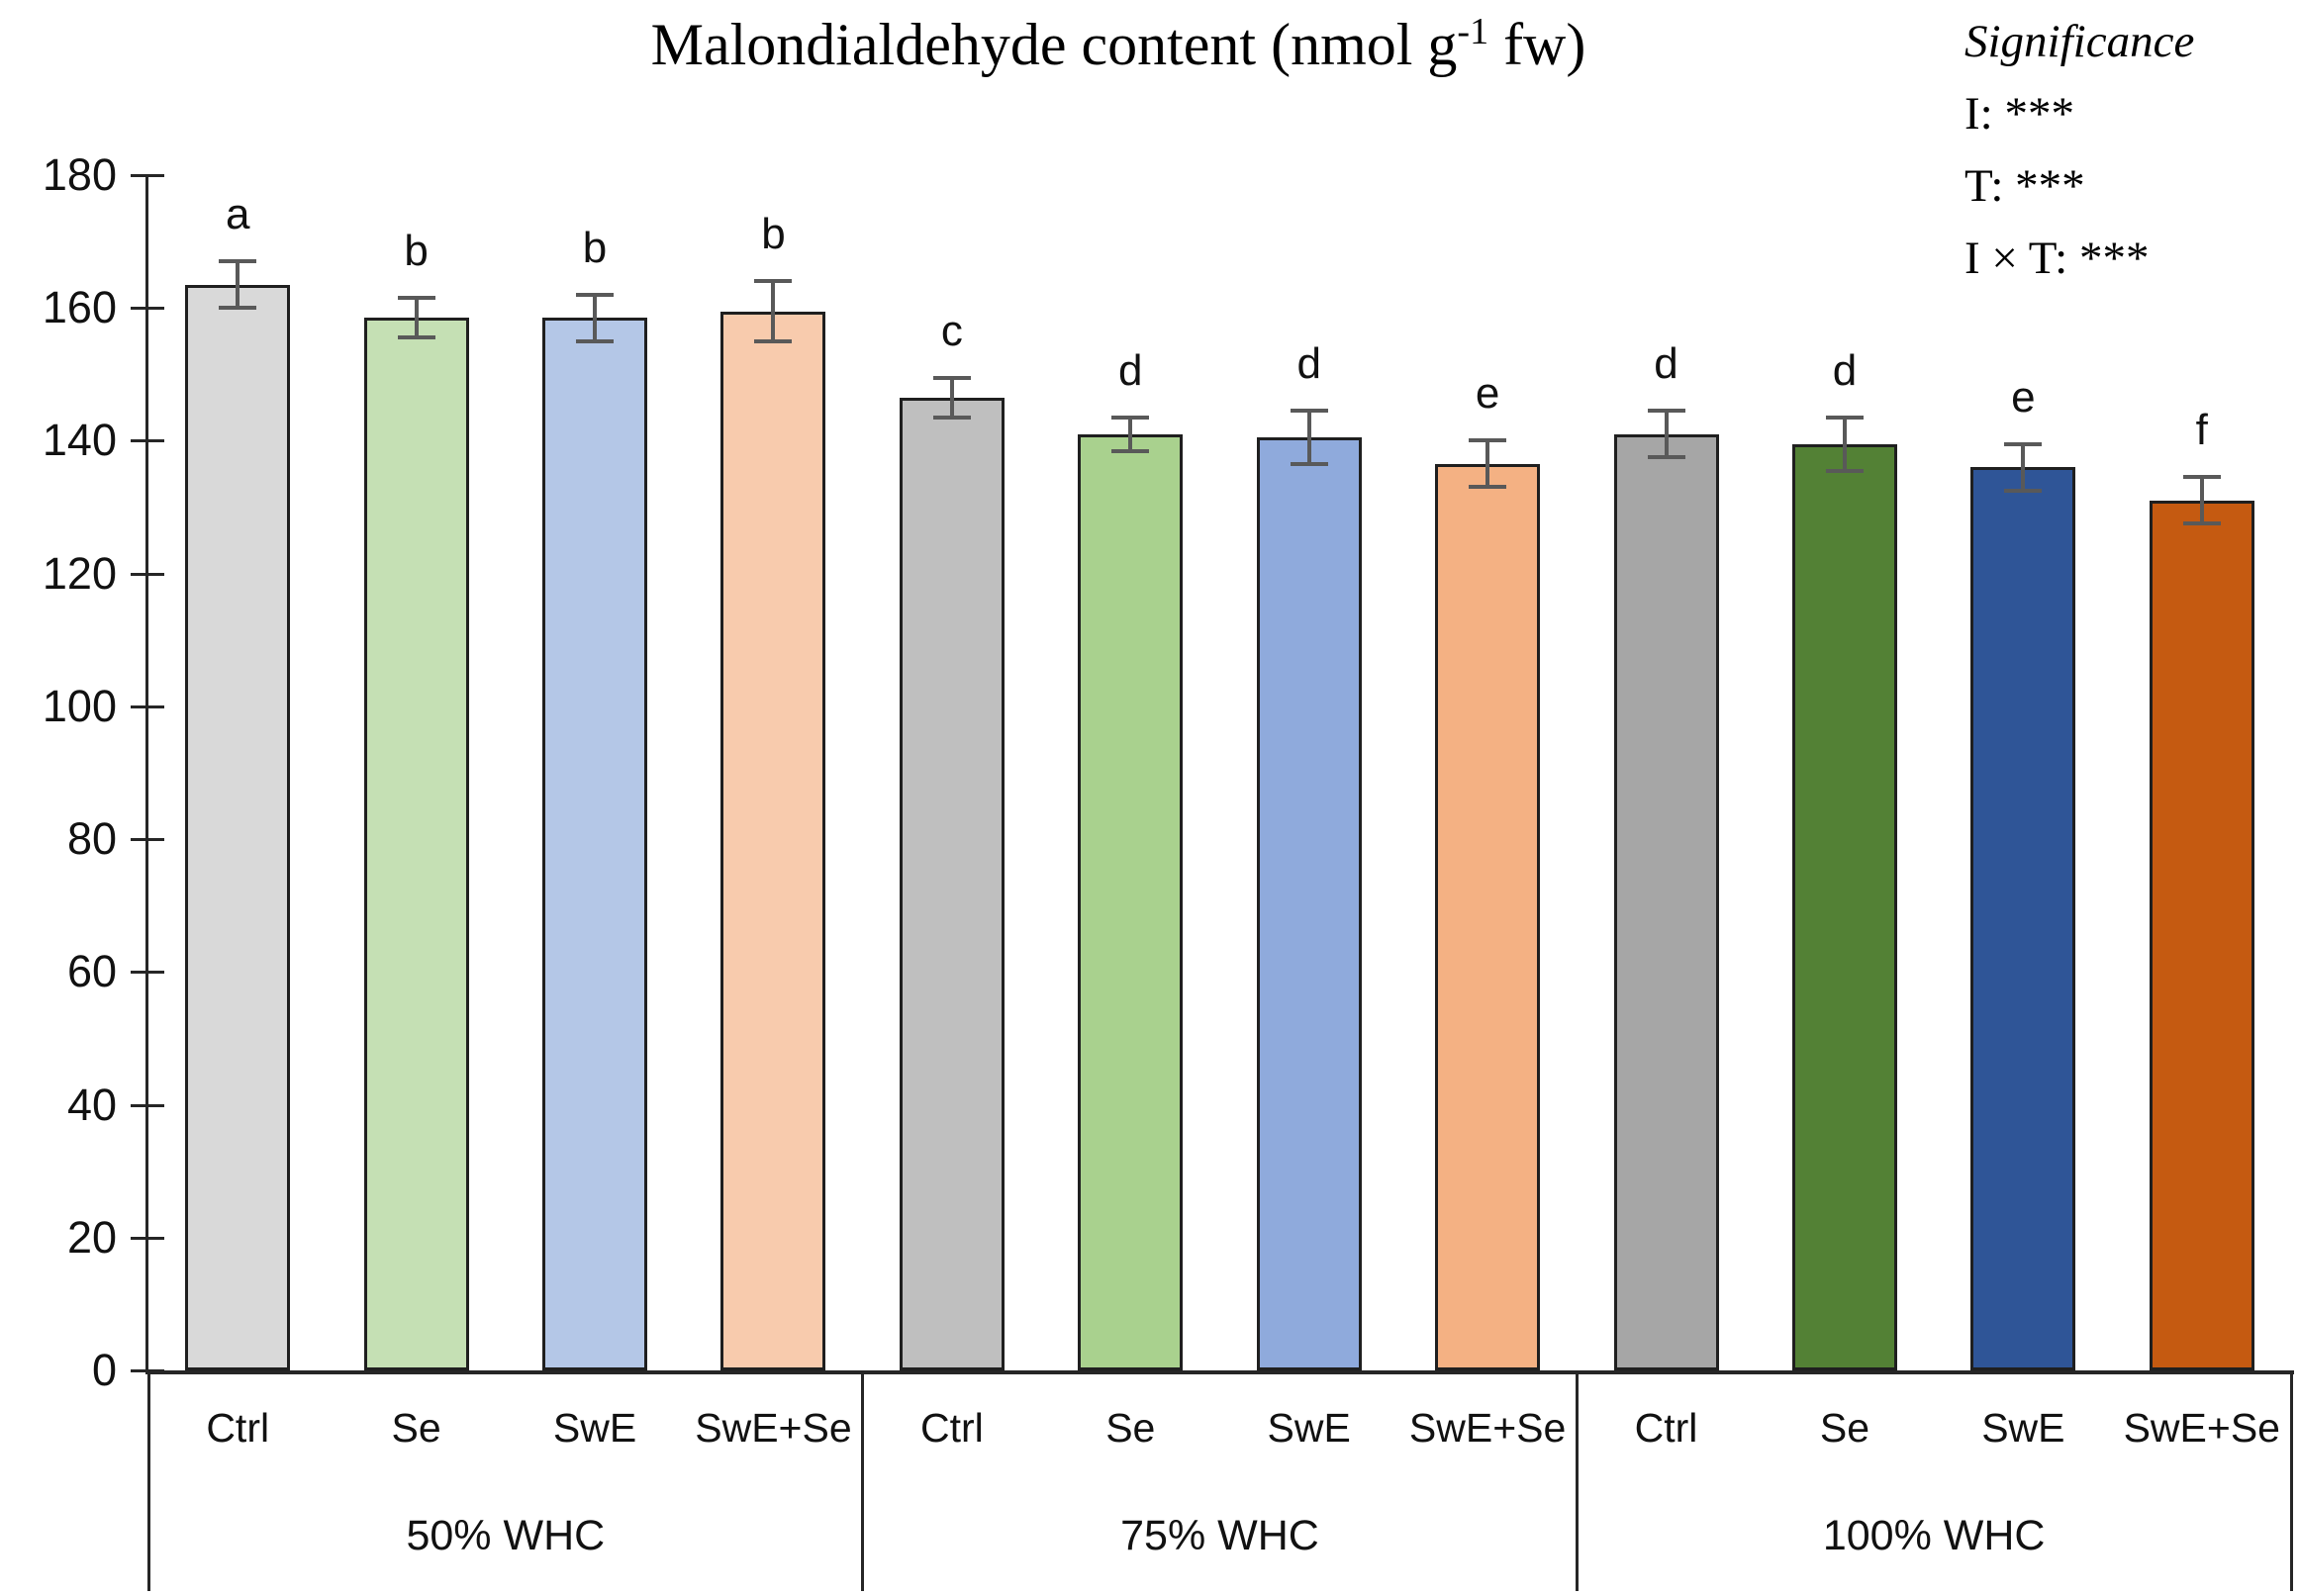 Image resolution: width=2299 pixels, height=1596 pixels. I want to click on y-axis-tick-label: 0, so click(104, 1370).